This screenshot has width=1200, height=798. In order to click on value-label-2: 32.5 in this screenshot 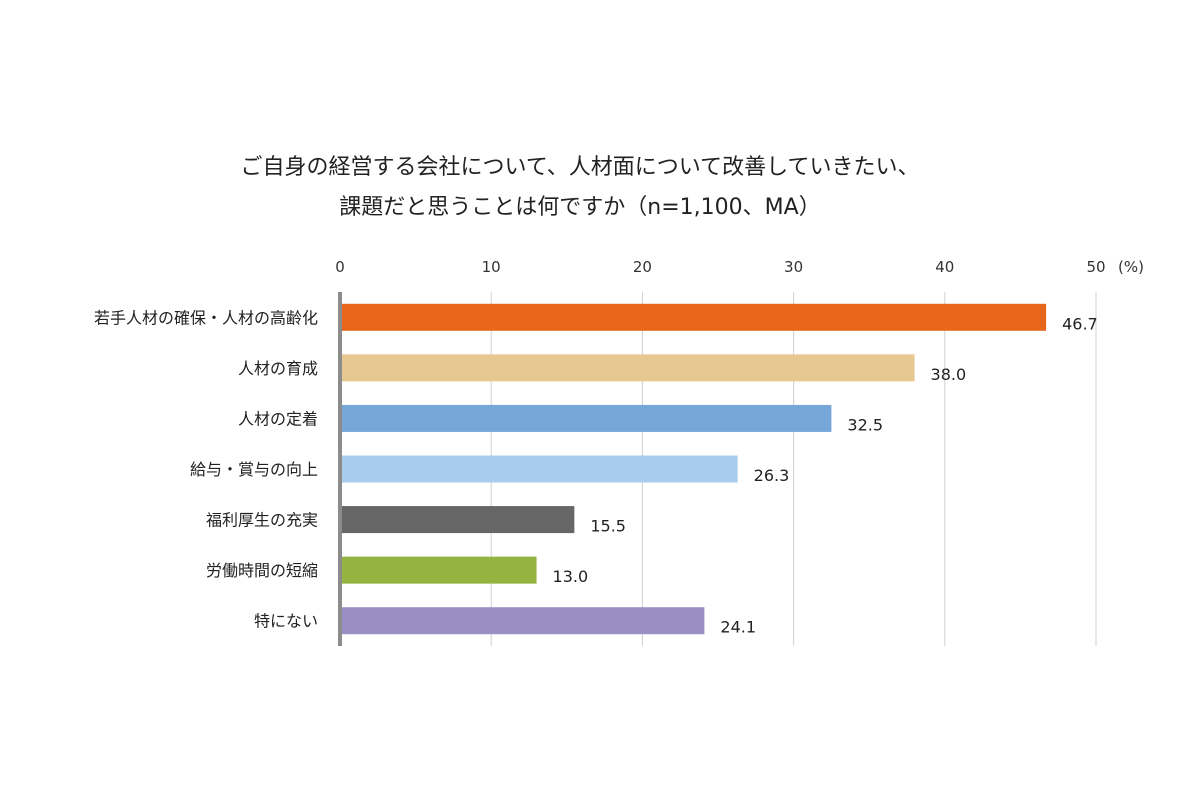, I will do `click(865, 424)`.